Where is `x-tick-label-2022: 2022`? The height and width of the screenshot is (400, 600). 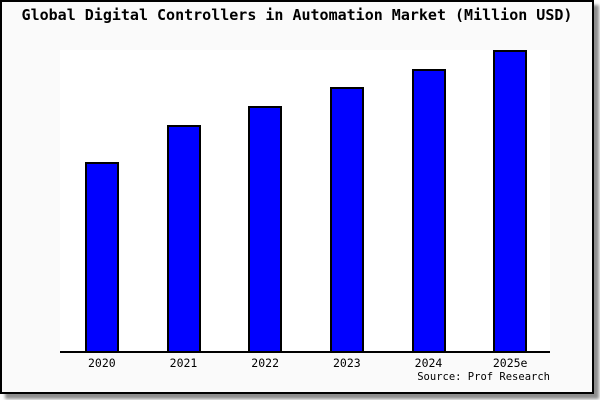 x-tick-label-2022: 2022 is located at coordinates (265, 363).